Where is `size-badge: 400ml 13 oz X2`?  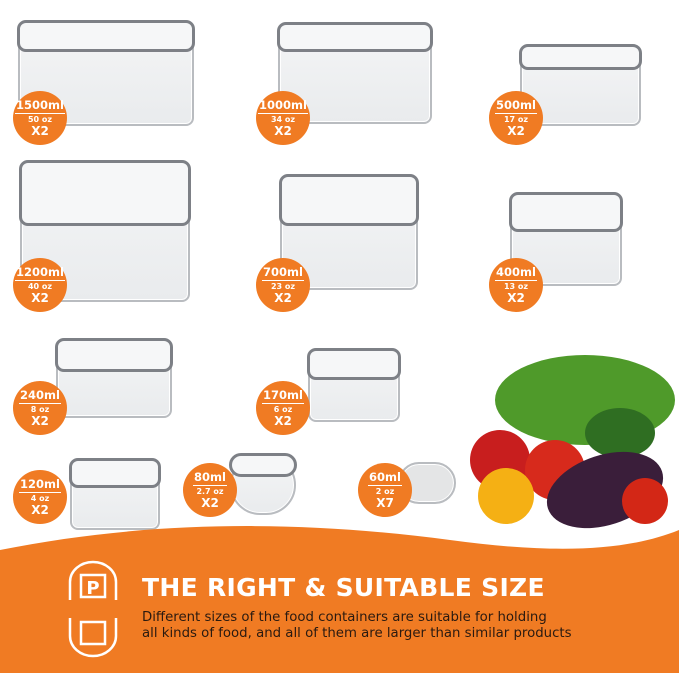 size-badge: 400ml 13 oz X2 is located at coordinates (516, 285).